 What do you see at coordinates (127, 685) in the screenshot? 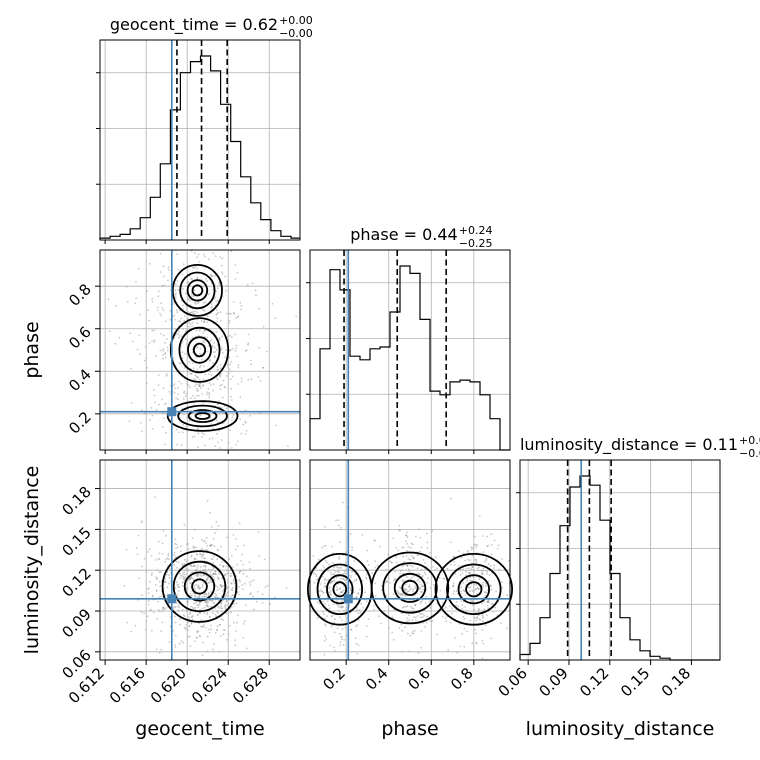
I see `xtick-label-geocent_time-1: 0.616` at bounding box center [127, 685].